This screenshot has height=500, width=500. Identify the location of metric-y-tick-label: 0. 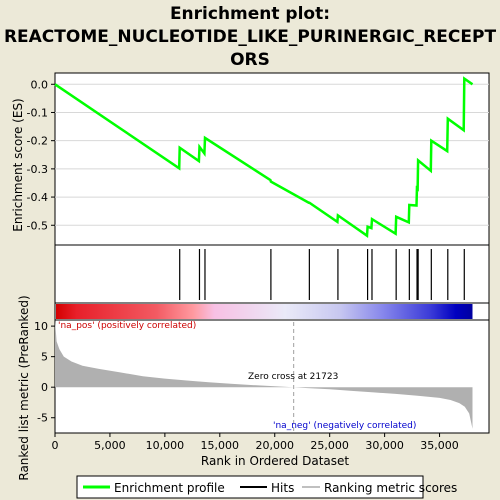
(44, 387).